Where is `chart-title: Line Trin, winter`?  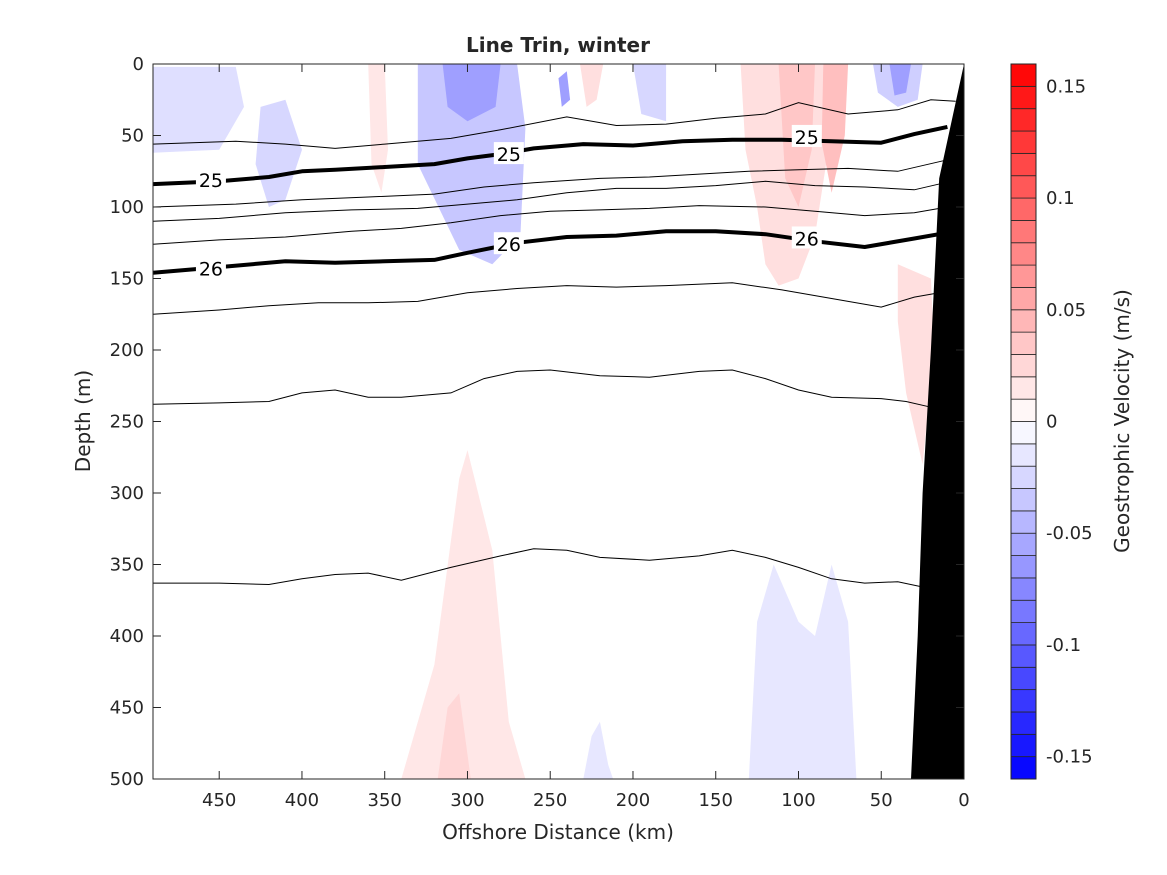 chart-title: Line Trin, winter is located at coordinates (558, 45).